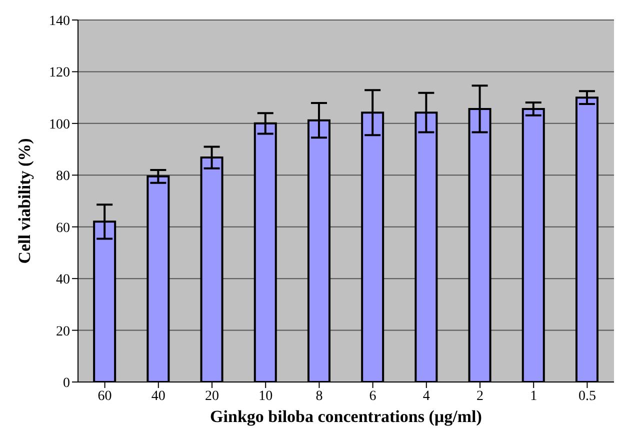 The image size is (620, 433). What do you see at coordinates (265, 396) in the screenshot?
I see `x-tick-label: 10` at bounding box center [265, 396].